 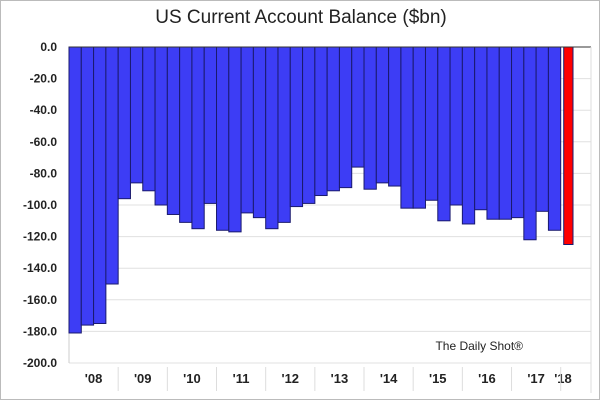 I want to click on chart-title: US Current Account Balance ($bn), so click(x=301, y=17).